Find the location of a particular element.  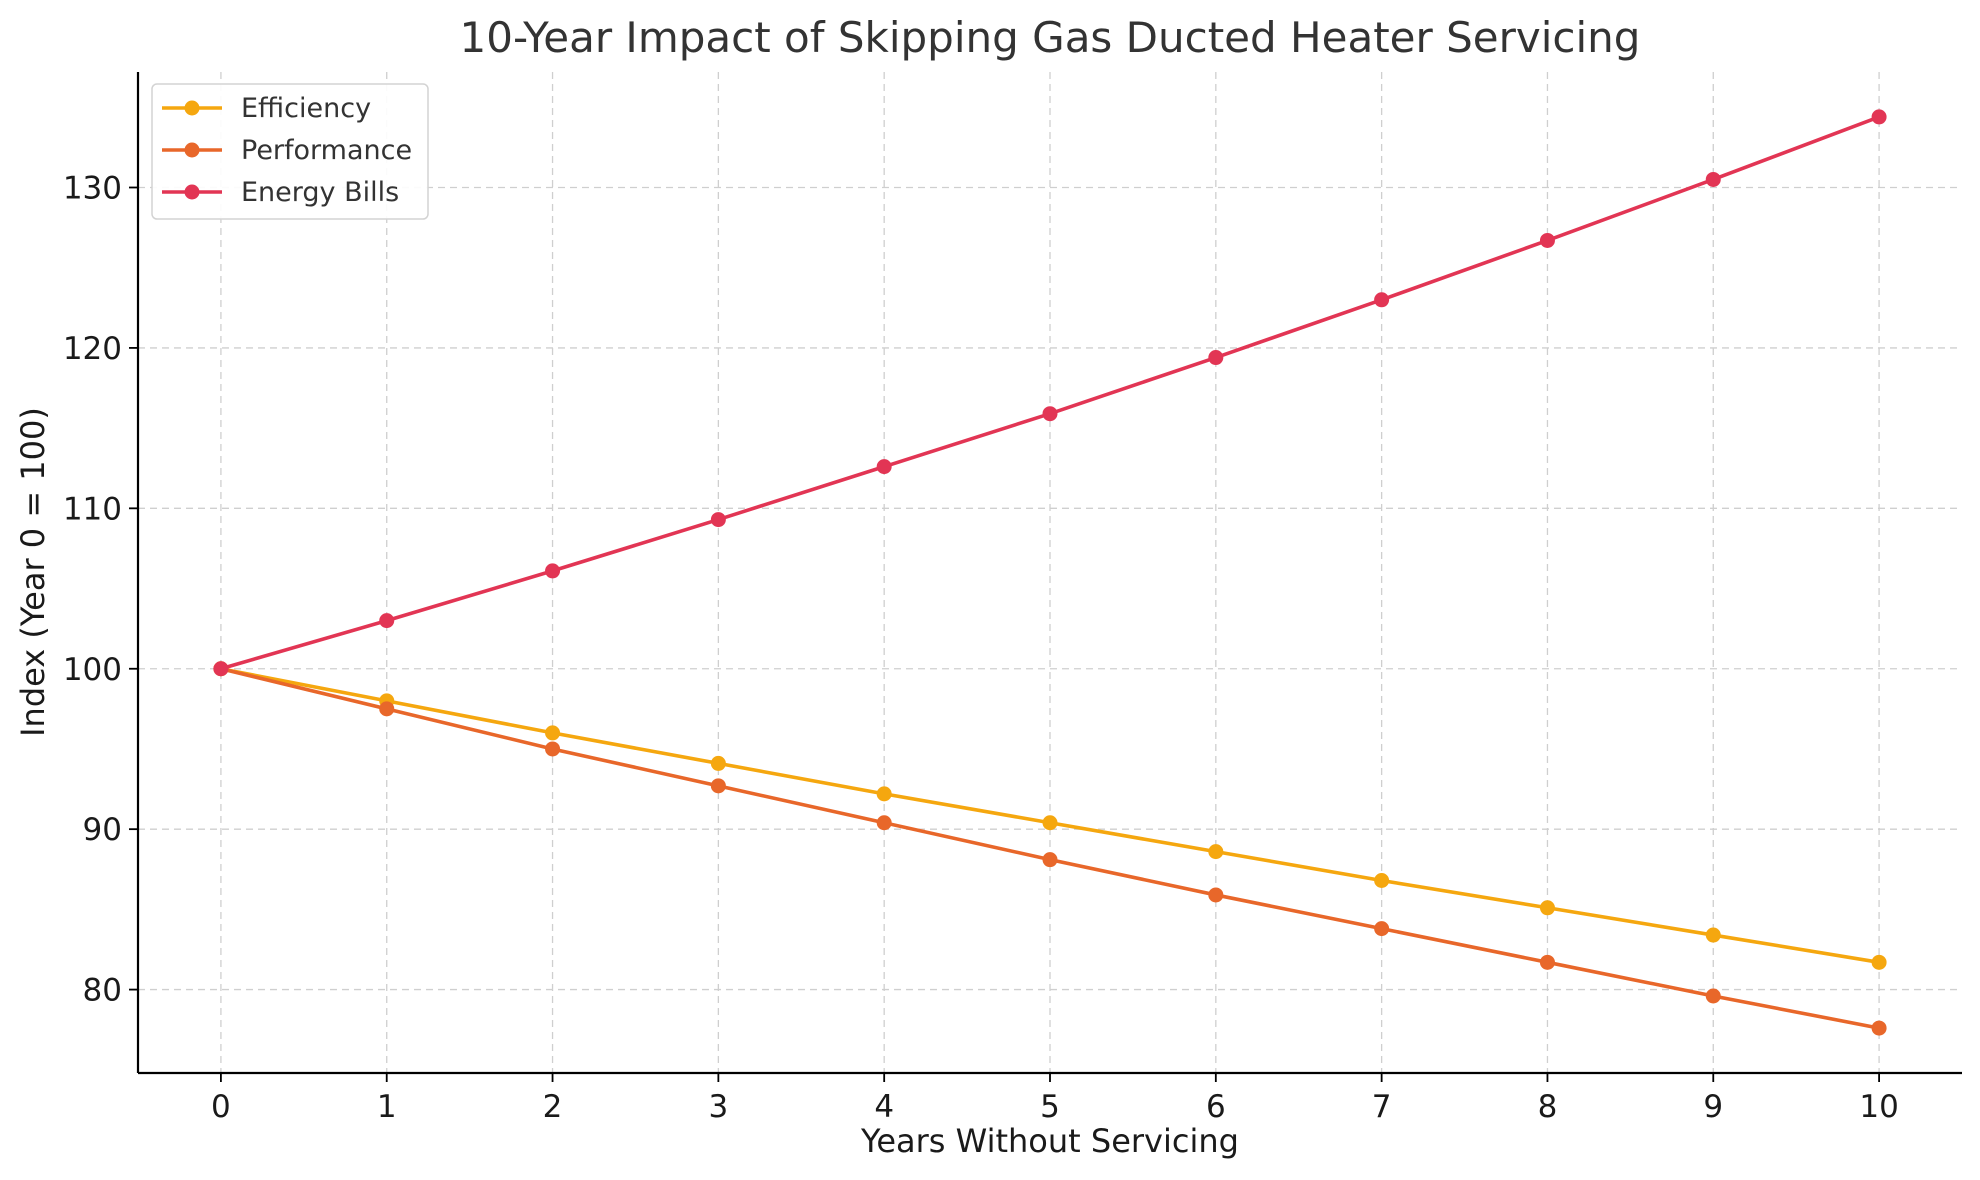

y-axis-label: Index (Year 0 = 100) is located at coordinates (33, 572).